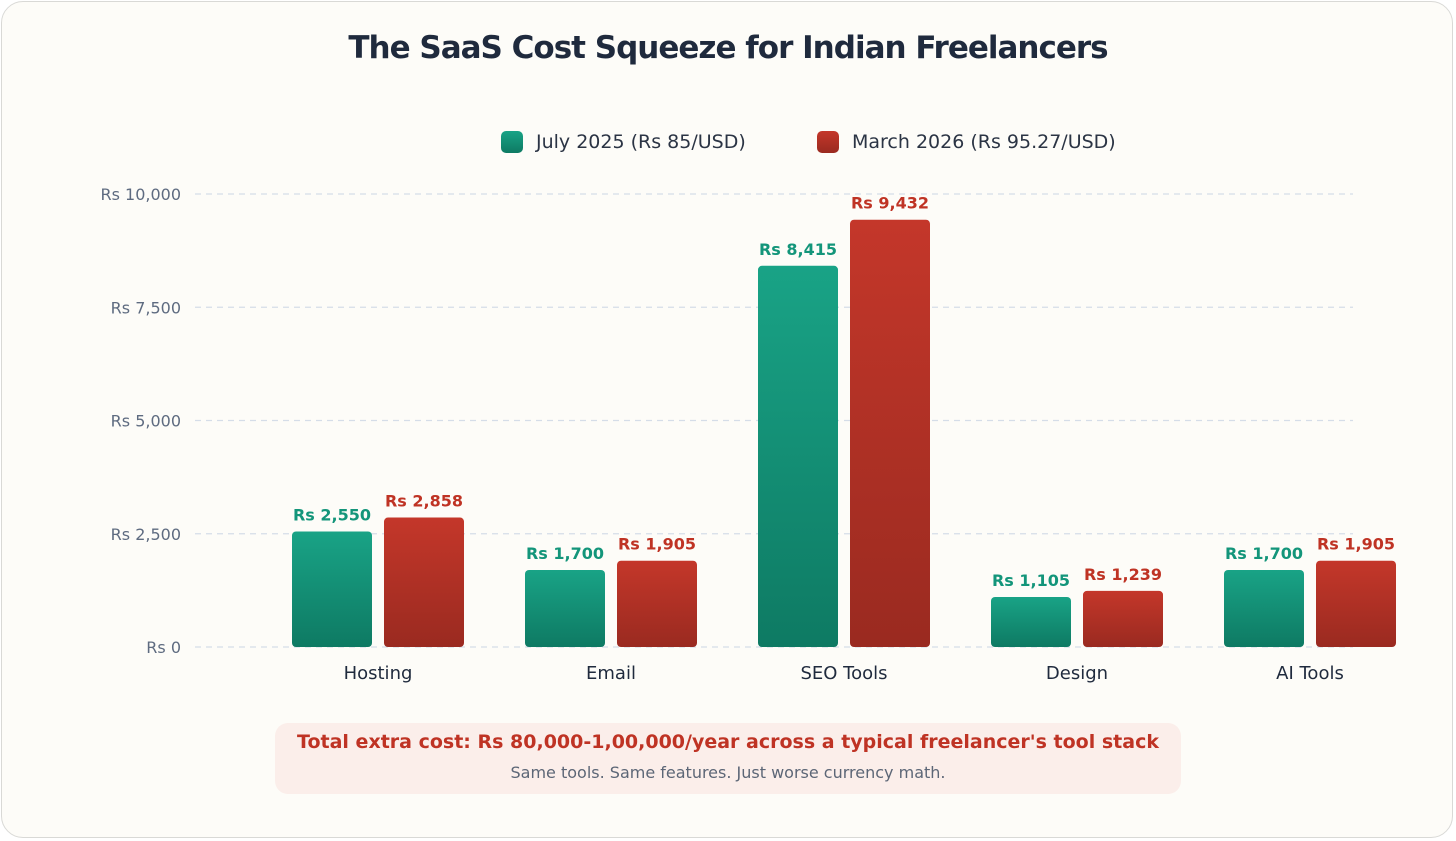 This screenshot has height=841, width=1456. I want to click on legend-swatch-july-2025, so click(512, 142).